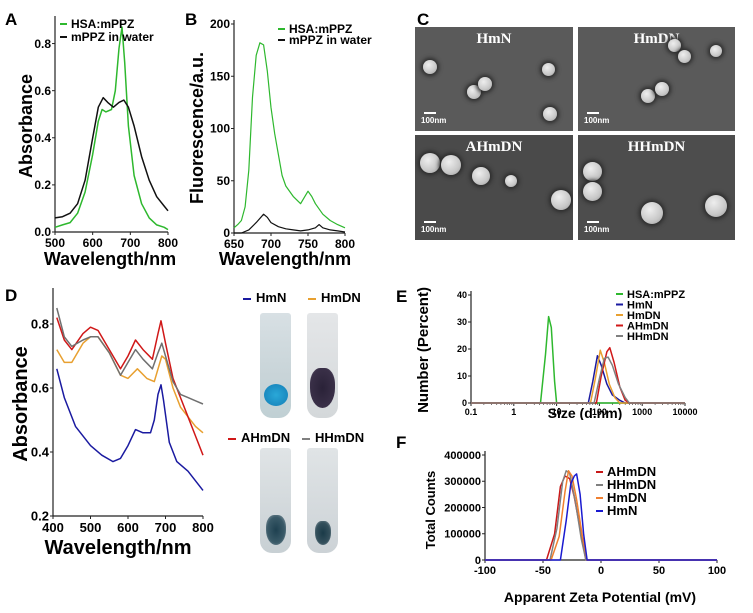  Describe the element at coordinates (485, 571) in the screenshot. I see `x-tick-label: -100` at that location.